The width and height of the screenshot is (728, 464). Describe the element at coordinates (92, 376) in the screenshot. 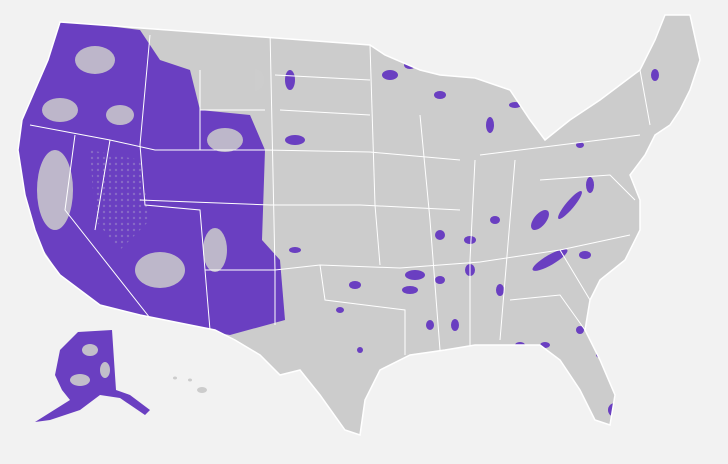

I see `alaska` at that location.